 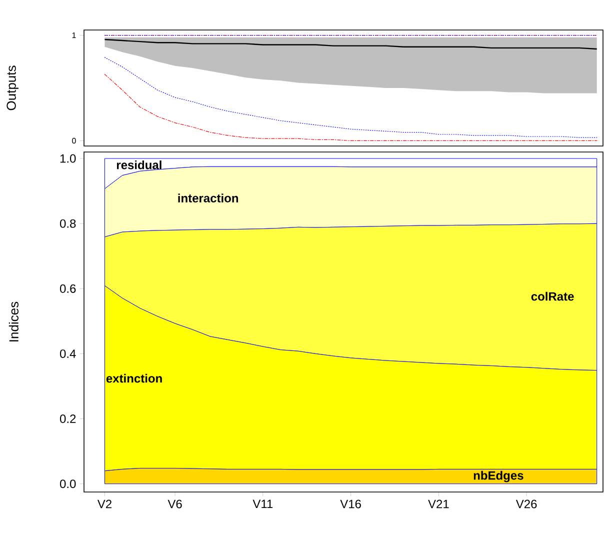 What do you see at coordinates (74, 141) in the screenshot?
I see `y-tick-label: 0` at bounding box center [74, 141].